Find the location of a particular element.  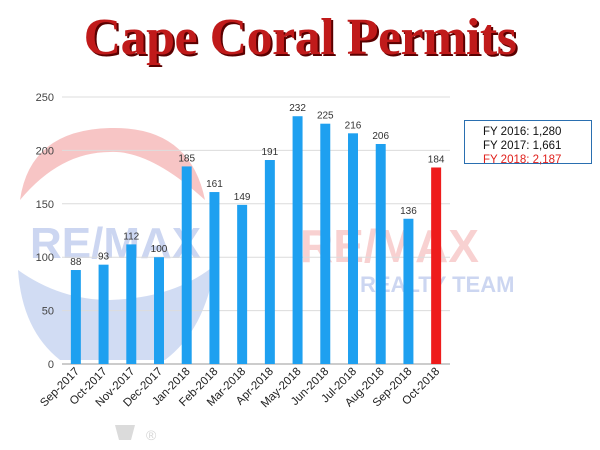

y-tick-label: 0 is located at coordinates (51, 365).